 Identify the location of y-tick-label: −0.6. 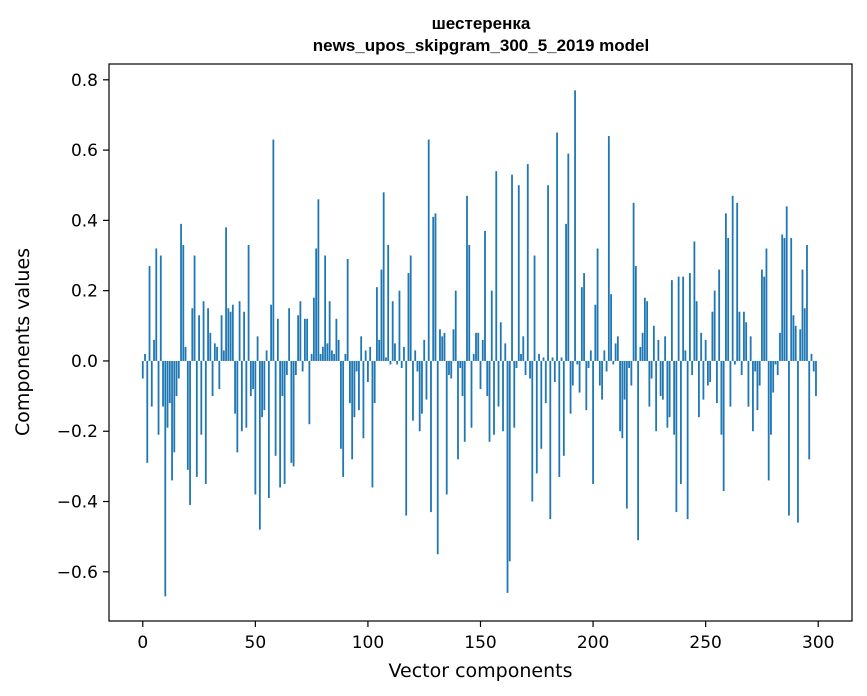
(77, 573).